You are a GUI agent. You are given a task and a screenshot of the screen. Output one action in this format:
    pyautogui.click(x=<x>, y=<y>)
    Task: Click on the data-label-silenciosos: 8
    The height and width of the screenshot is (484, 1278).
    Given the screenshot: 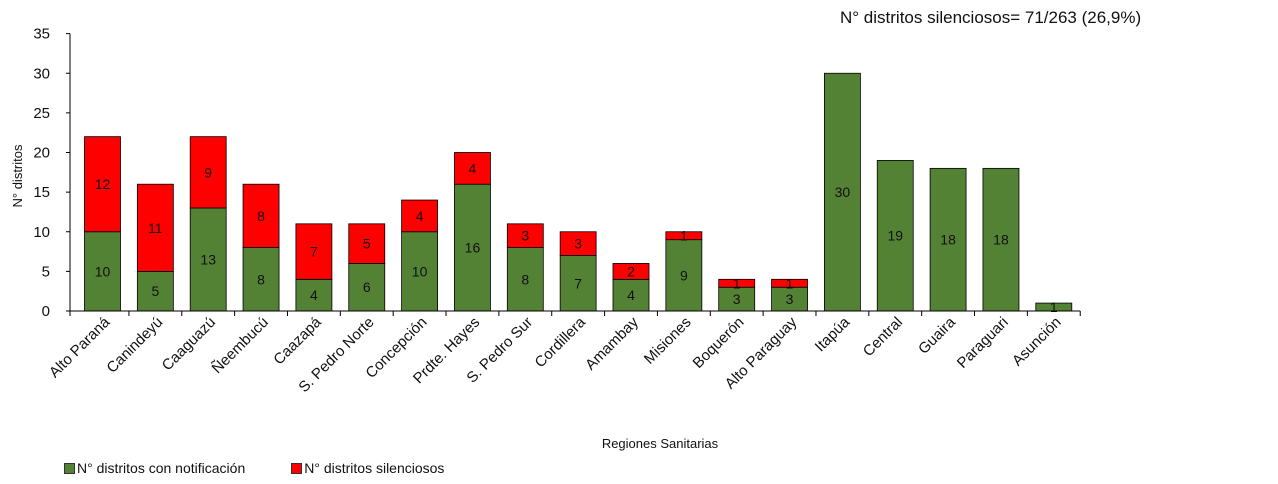 What is the action you would take?
    pyautogui.click(x=261, y=216)
    